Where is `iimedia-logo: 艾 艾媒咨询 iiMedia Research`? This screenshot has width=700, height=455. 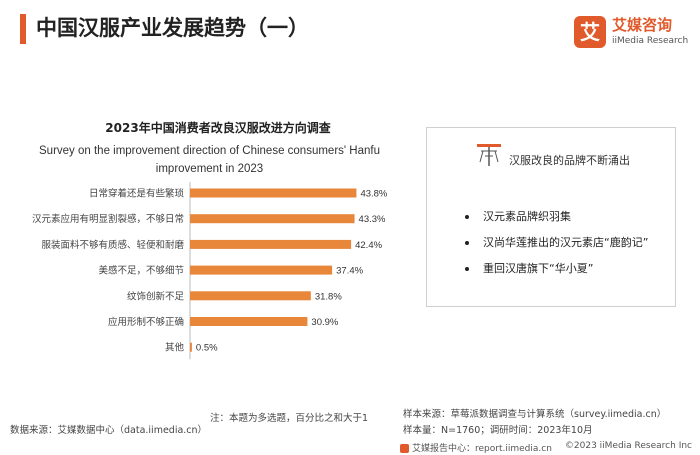
iimedia-logo: 艾 艾媒咨询 iiMedia Research is located at coordinates (633, 34).